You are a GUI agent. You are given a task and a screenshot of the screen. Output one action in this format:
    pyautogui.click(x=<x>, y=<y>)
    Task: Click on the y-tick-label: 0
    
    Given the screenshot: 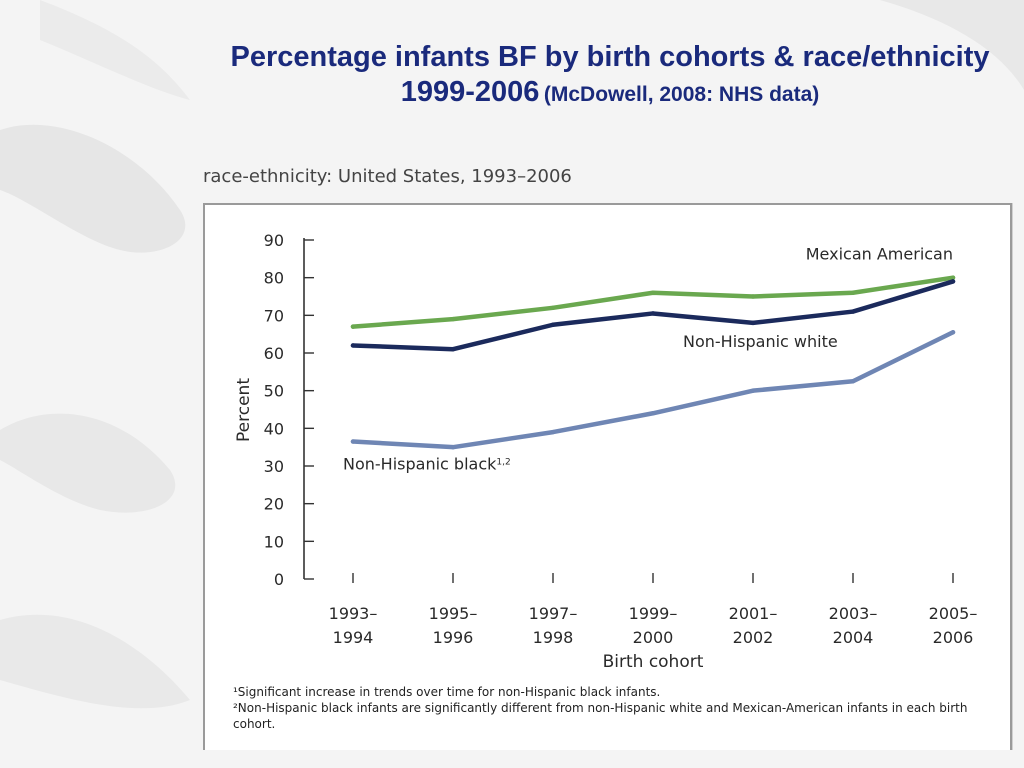 What is the action you would take?
    pyautogui.click(x=279, y=579)
    